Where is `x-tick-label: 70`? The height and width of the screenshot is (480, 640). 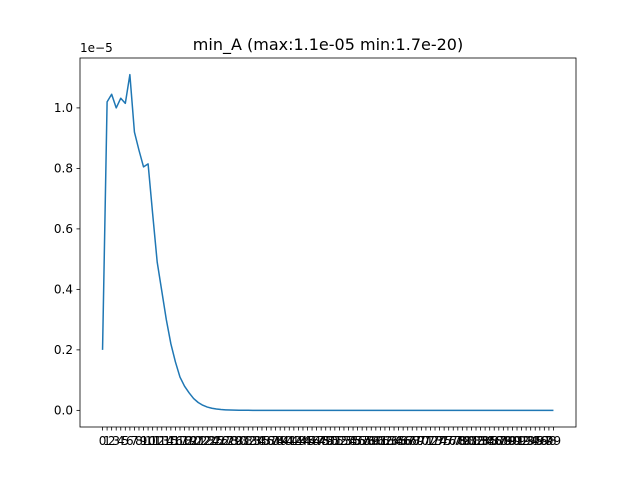 x-tick-label: 70 is located at coordinates (421, 441).